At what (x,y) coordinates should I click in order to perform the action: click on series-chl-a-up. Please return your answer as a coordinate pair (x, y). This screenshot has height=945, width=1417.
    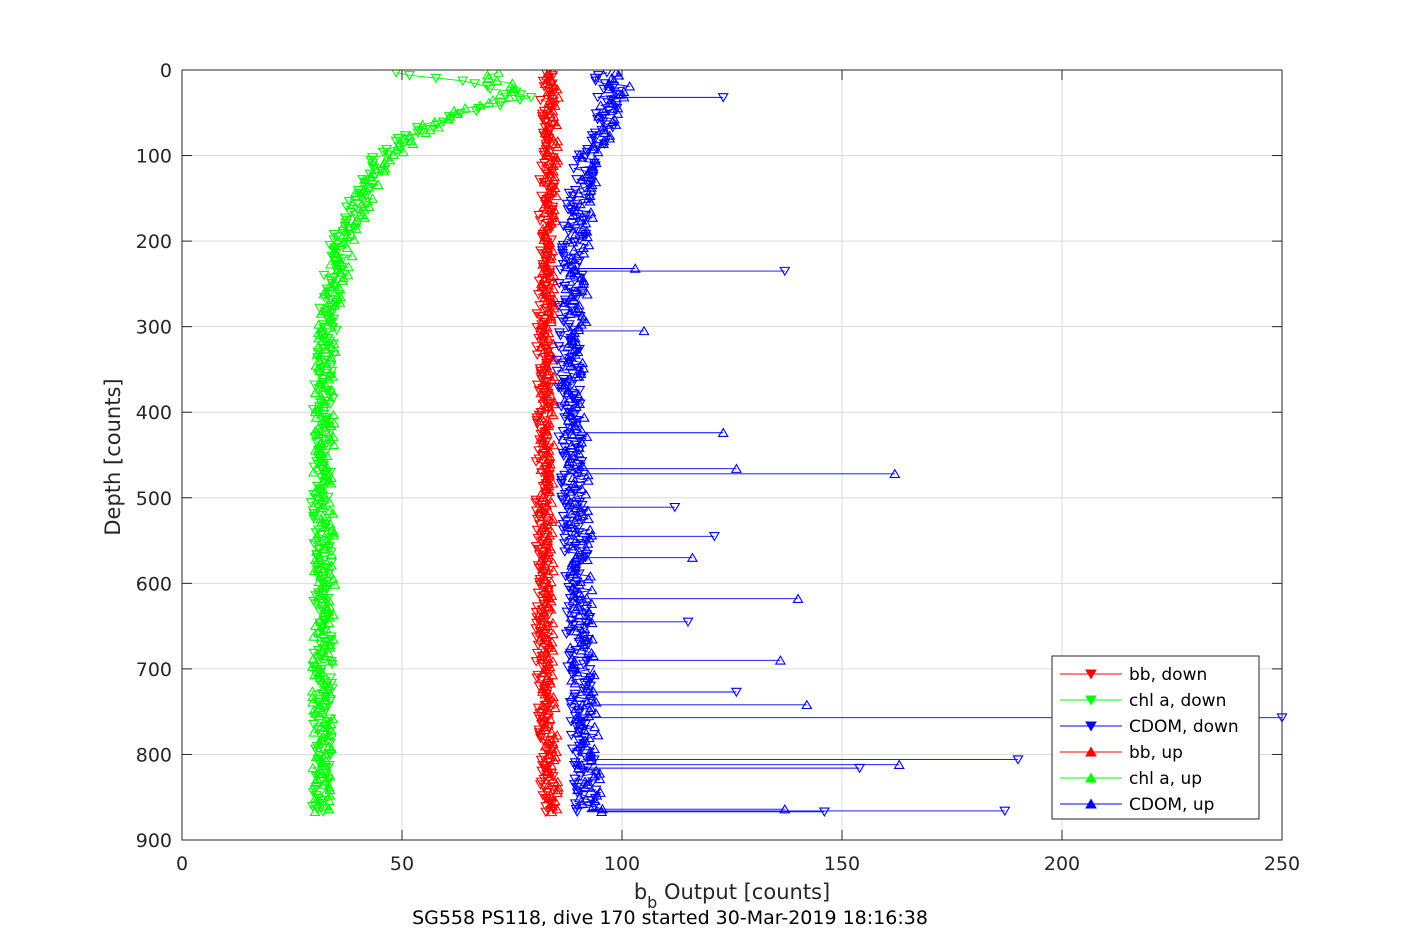
    Looking at the image, I should click on (413, 443).